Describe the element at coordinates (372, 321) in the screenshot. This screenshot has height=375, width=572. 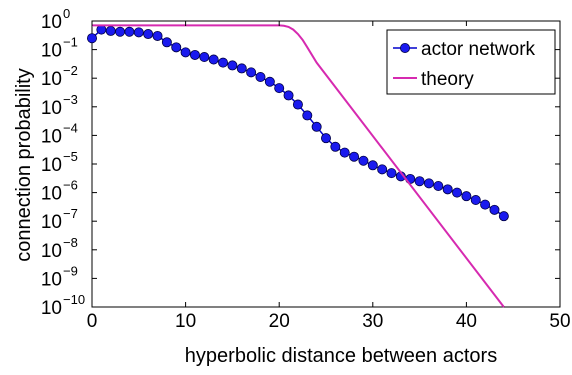
I see `x-tick-label: 30` at that location.